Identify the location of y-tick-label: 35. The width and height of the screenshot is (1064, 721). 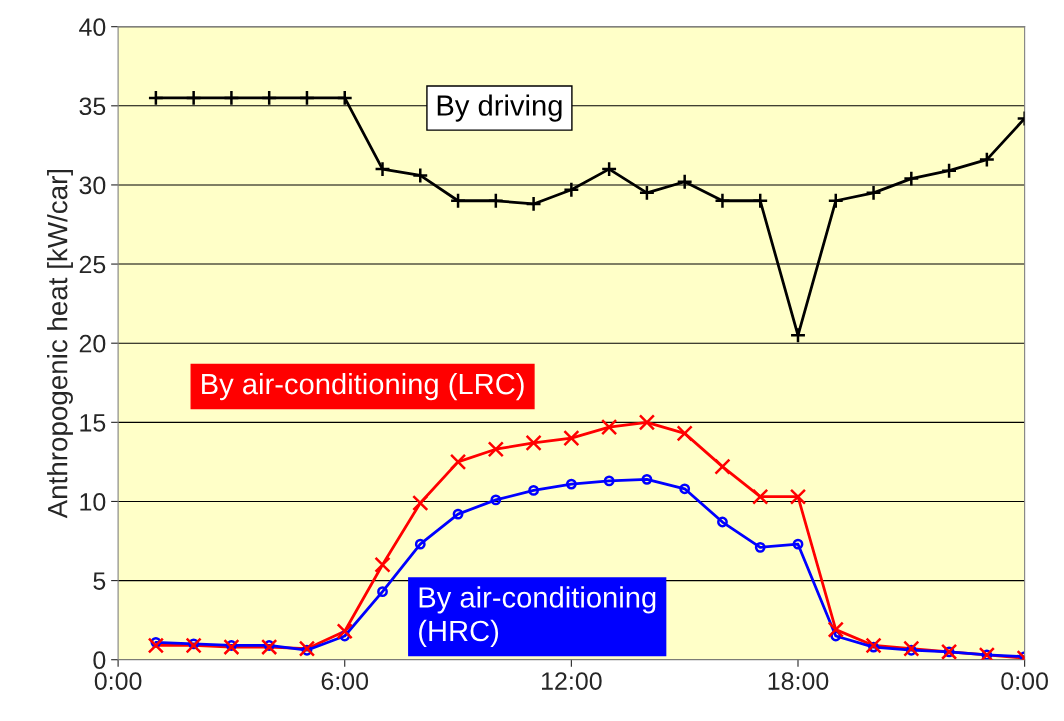
(92, 106).